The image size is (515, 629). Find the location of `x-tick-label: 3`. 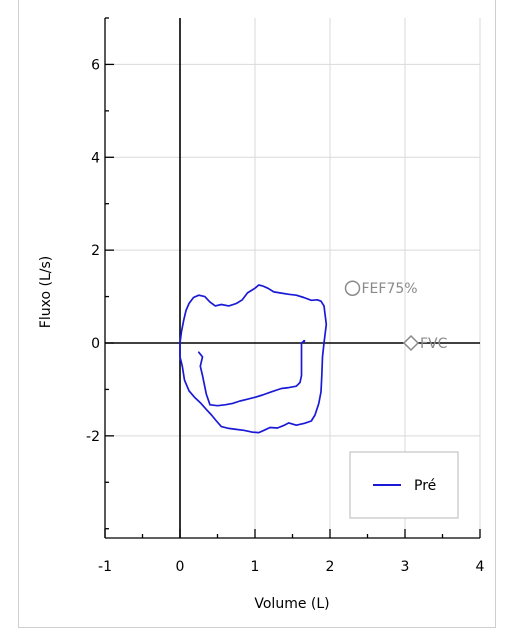

x-tick-label: 3 is located at coordinates (405, 567).